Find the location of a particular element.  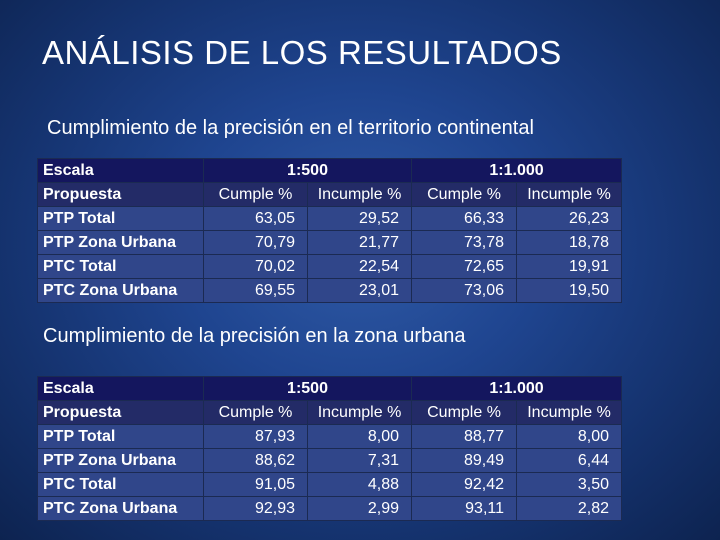

page-title: ANÁLISIS DE LOS RESULTADOS is located at coordinates (302, 52).